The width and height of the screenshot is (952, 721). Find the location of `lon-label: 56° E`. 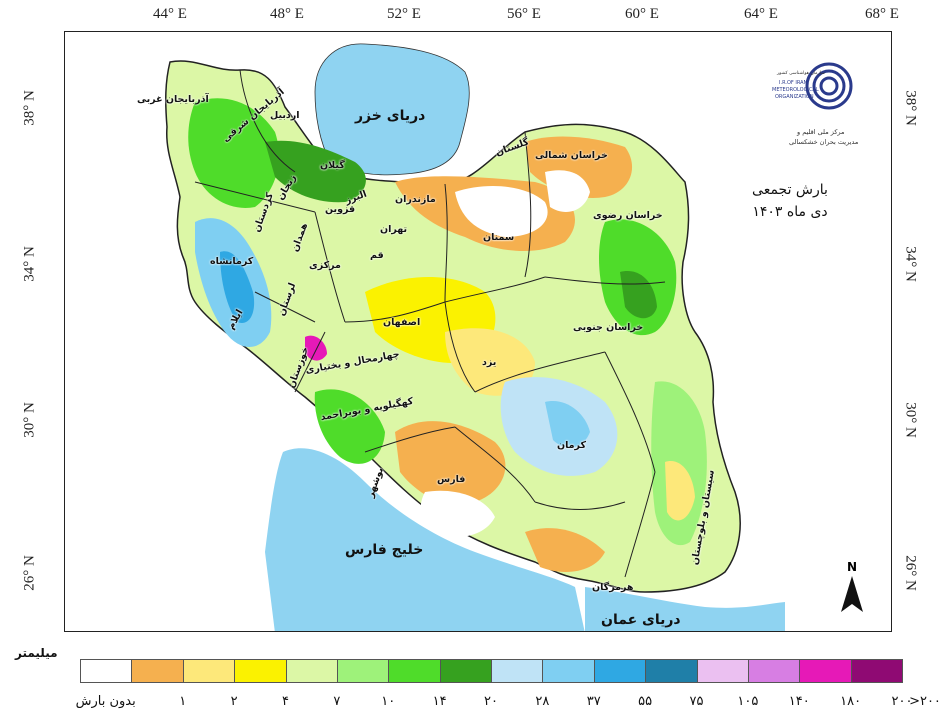

lon-label: 56° E is located at coordinates (524, 14).